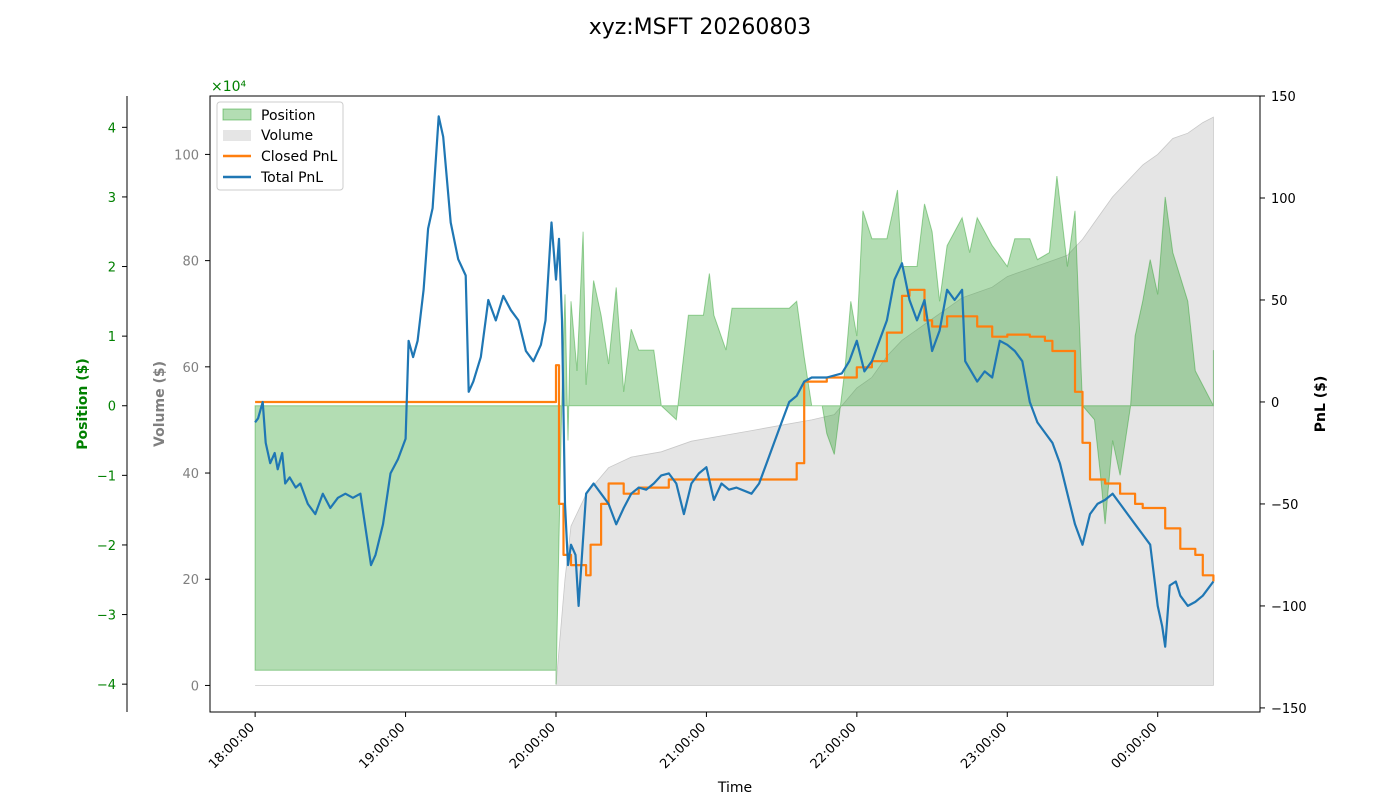 The image size is (1400, 800). What do you see at coordinates (288, 116) in the screenshot?
I see `legend-label-position: Position` at bounding box center [288, 116].